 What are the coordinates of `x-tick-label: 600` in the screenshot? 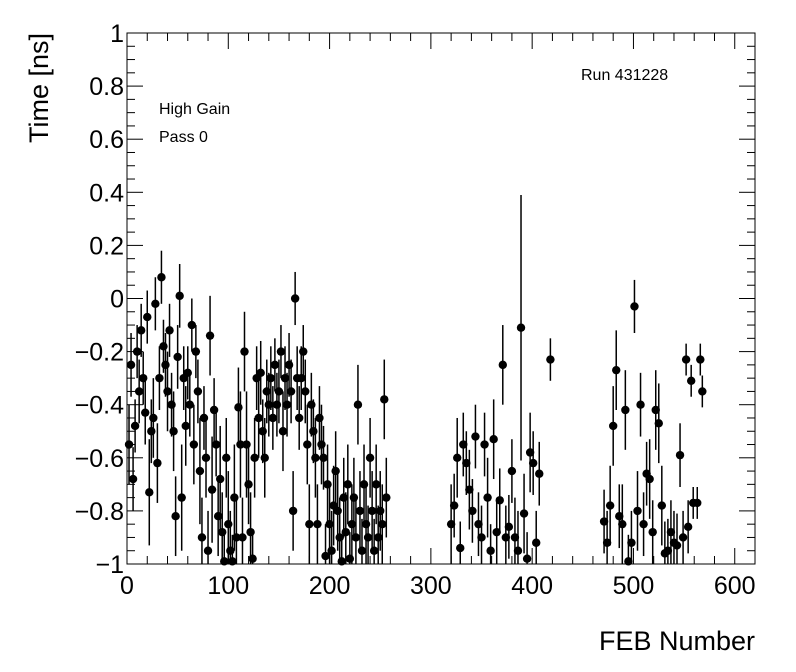 It's located at (735, 586).